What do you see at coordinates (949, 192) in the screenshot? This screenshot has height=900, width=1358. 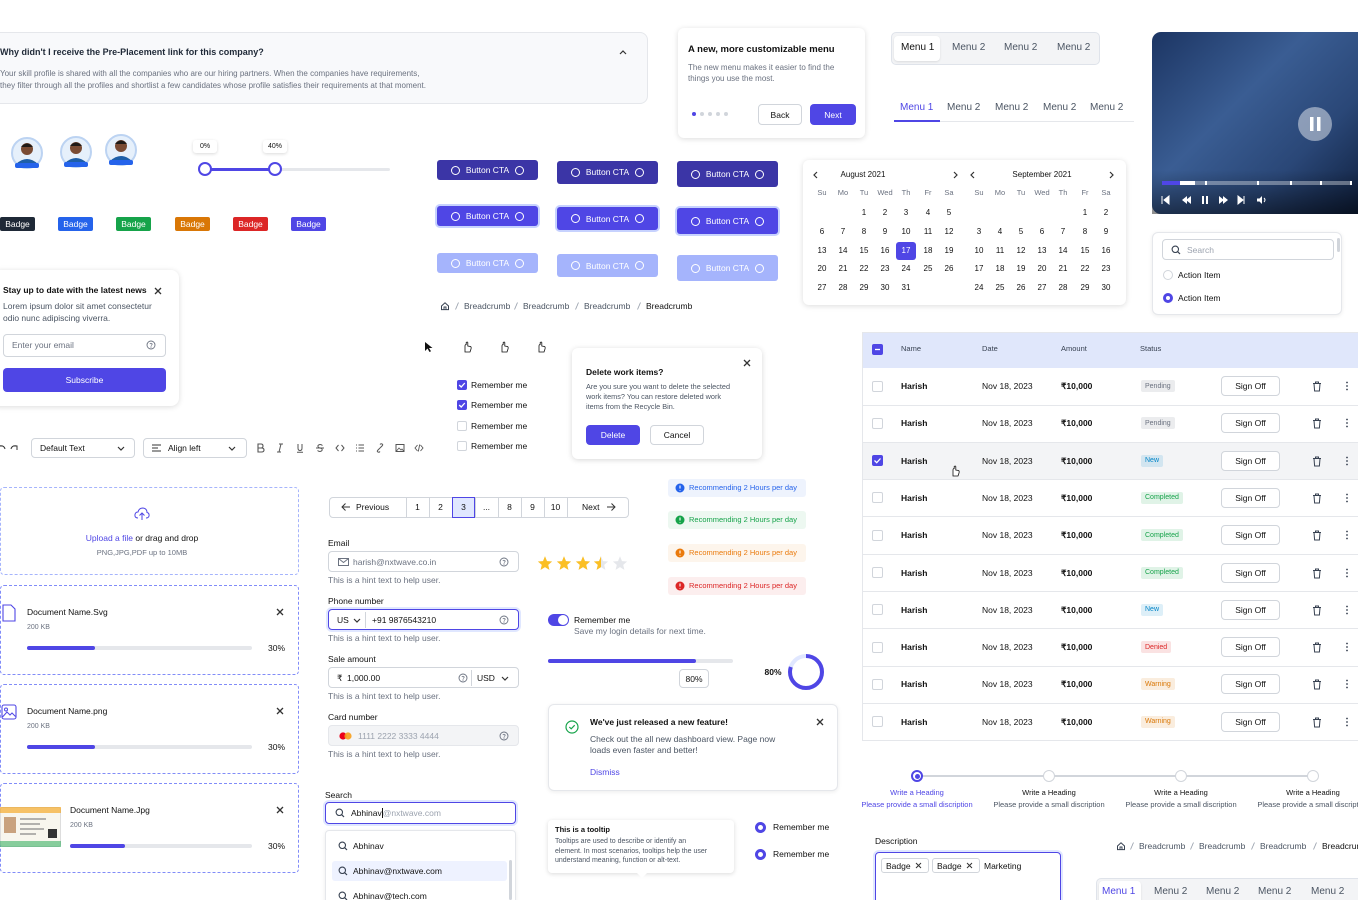 I see `weekday: Sa` at bounding box center [949, 192].